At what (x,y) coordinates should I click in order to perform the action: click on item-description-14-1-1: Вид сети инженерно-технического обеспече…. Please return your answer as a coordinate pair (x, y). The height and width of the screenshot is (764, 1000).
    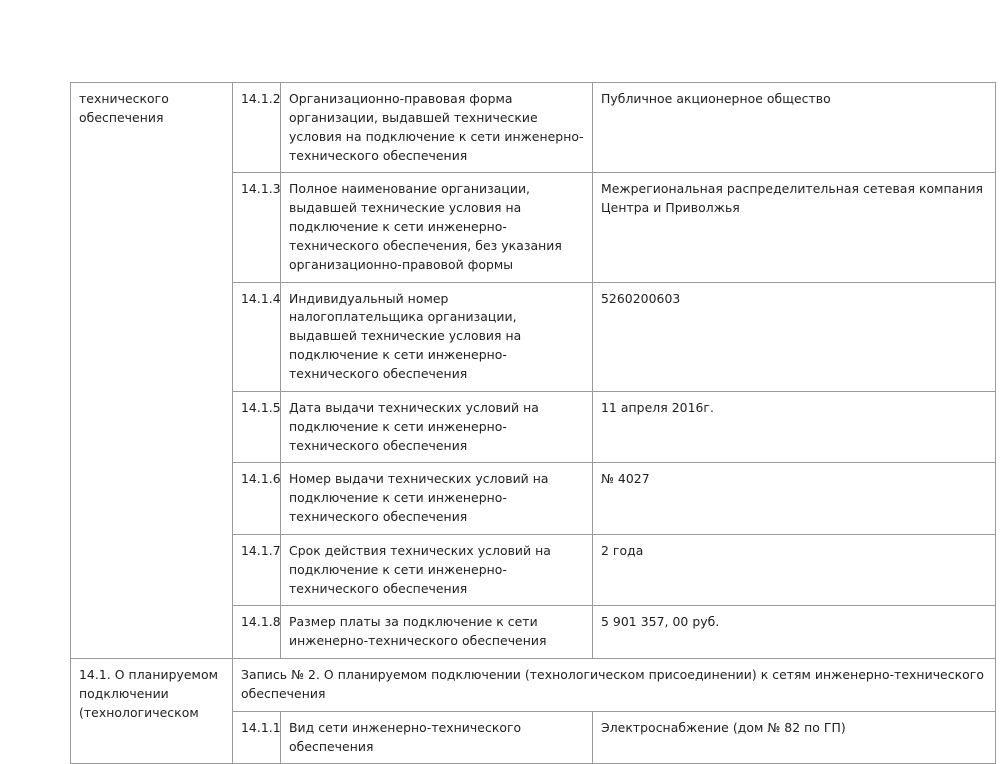
    Looking at the image, I should click on (436, 737).